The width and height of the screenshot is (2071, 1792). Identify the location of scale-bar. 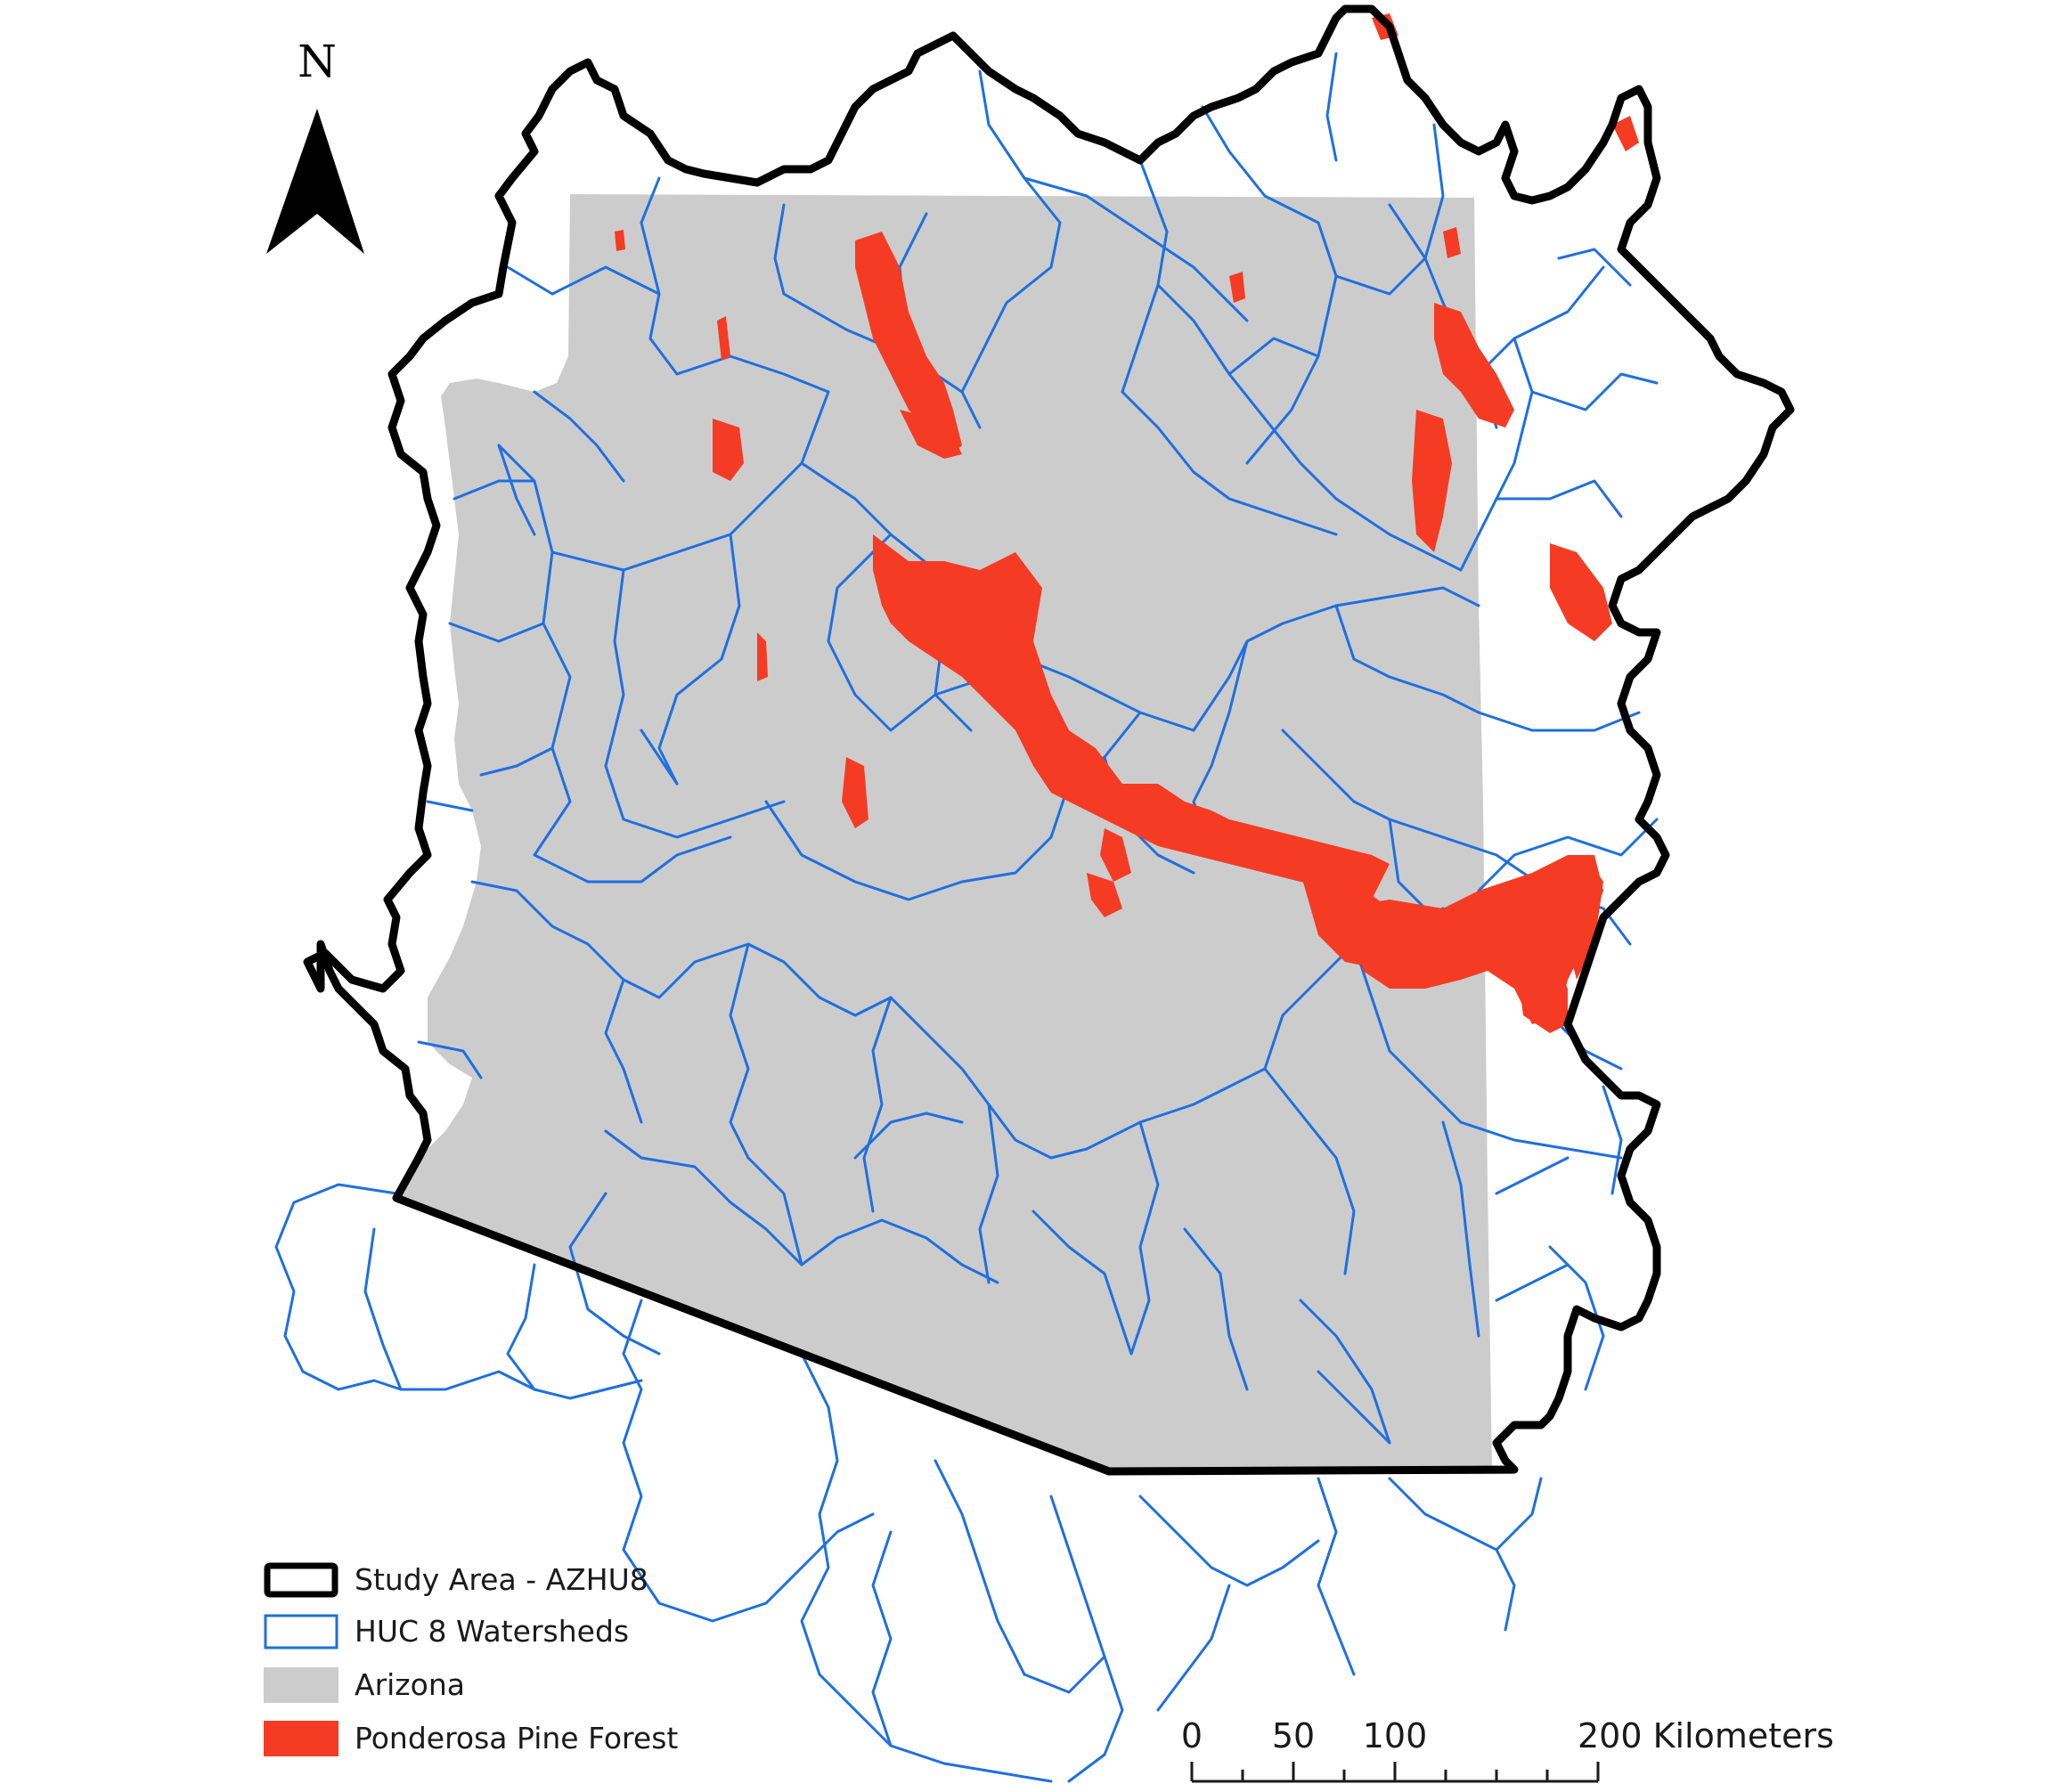
(1395, 1773).